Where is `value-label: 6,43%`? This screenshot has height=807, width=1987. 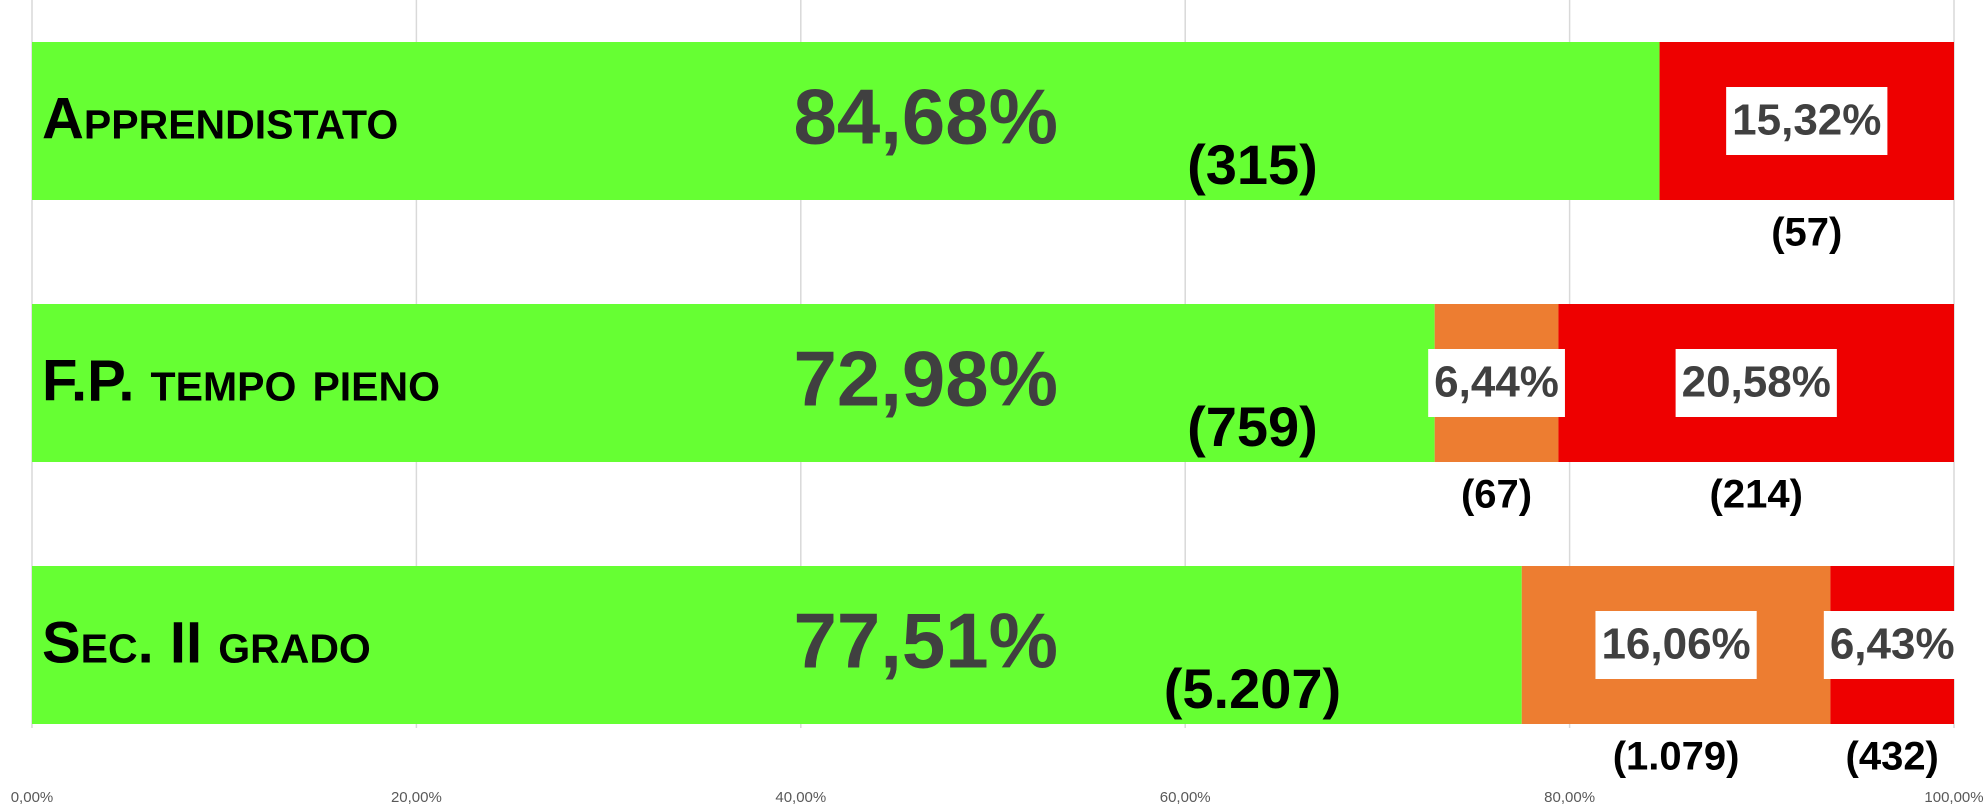
value-label: 6,43% is located at coordinates (1892, 644).